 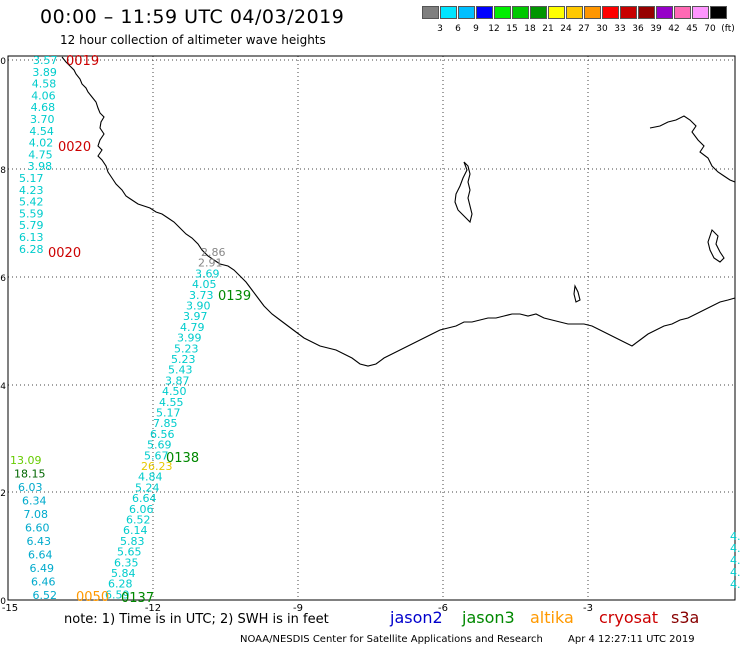 What do you see at coordinates (631, 639) in the screenshot?
I see `timestamp: Apr 4 12:27:11 UTC 2019` at bounding box center [631, 639].